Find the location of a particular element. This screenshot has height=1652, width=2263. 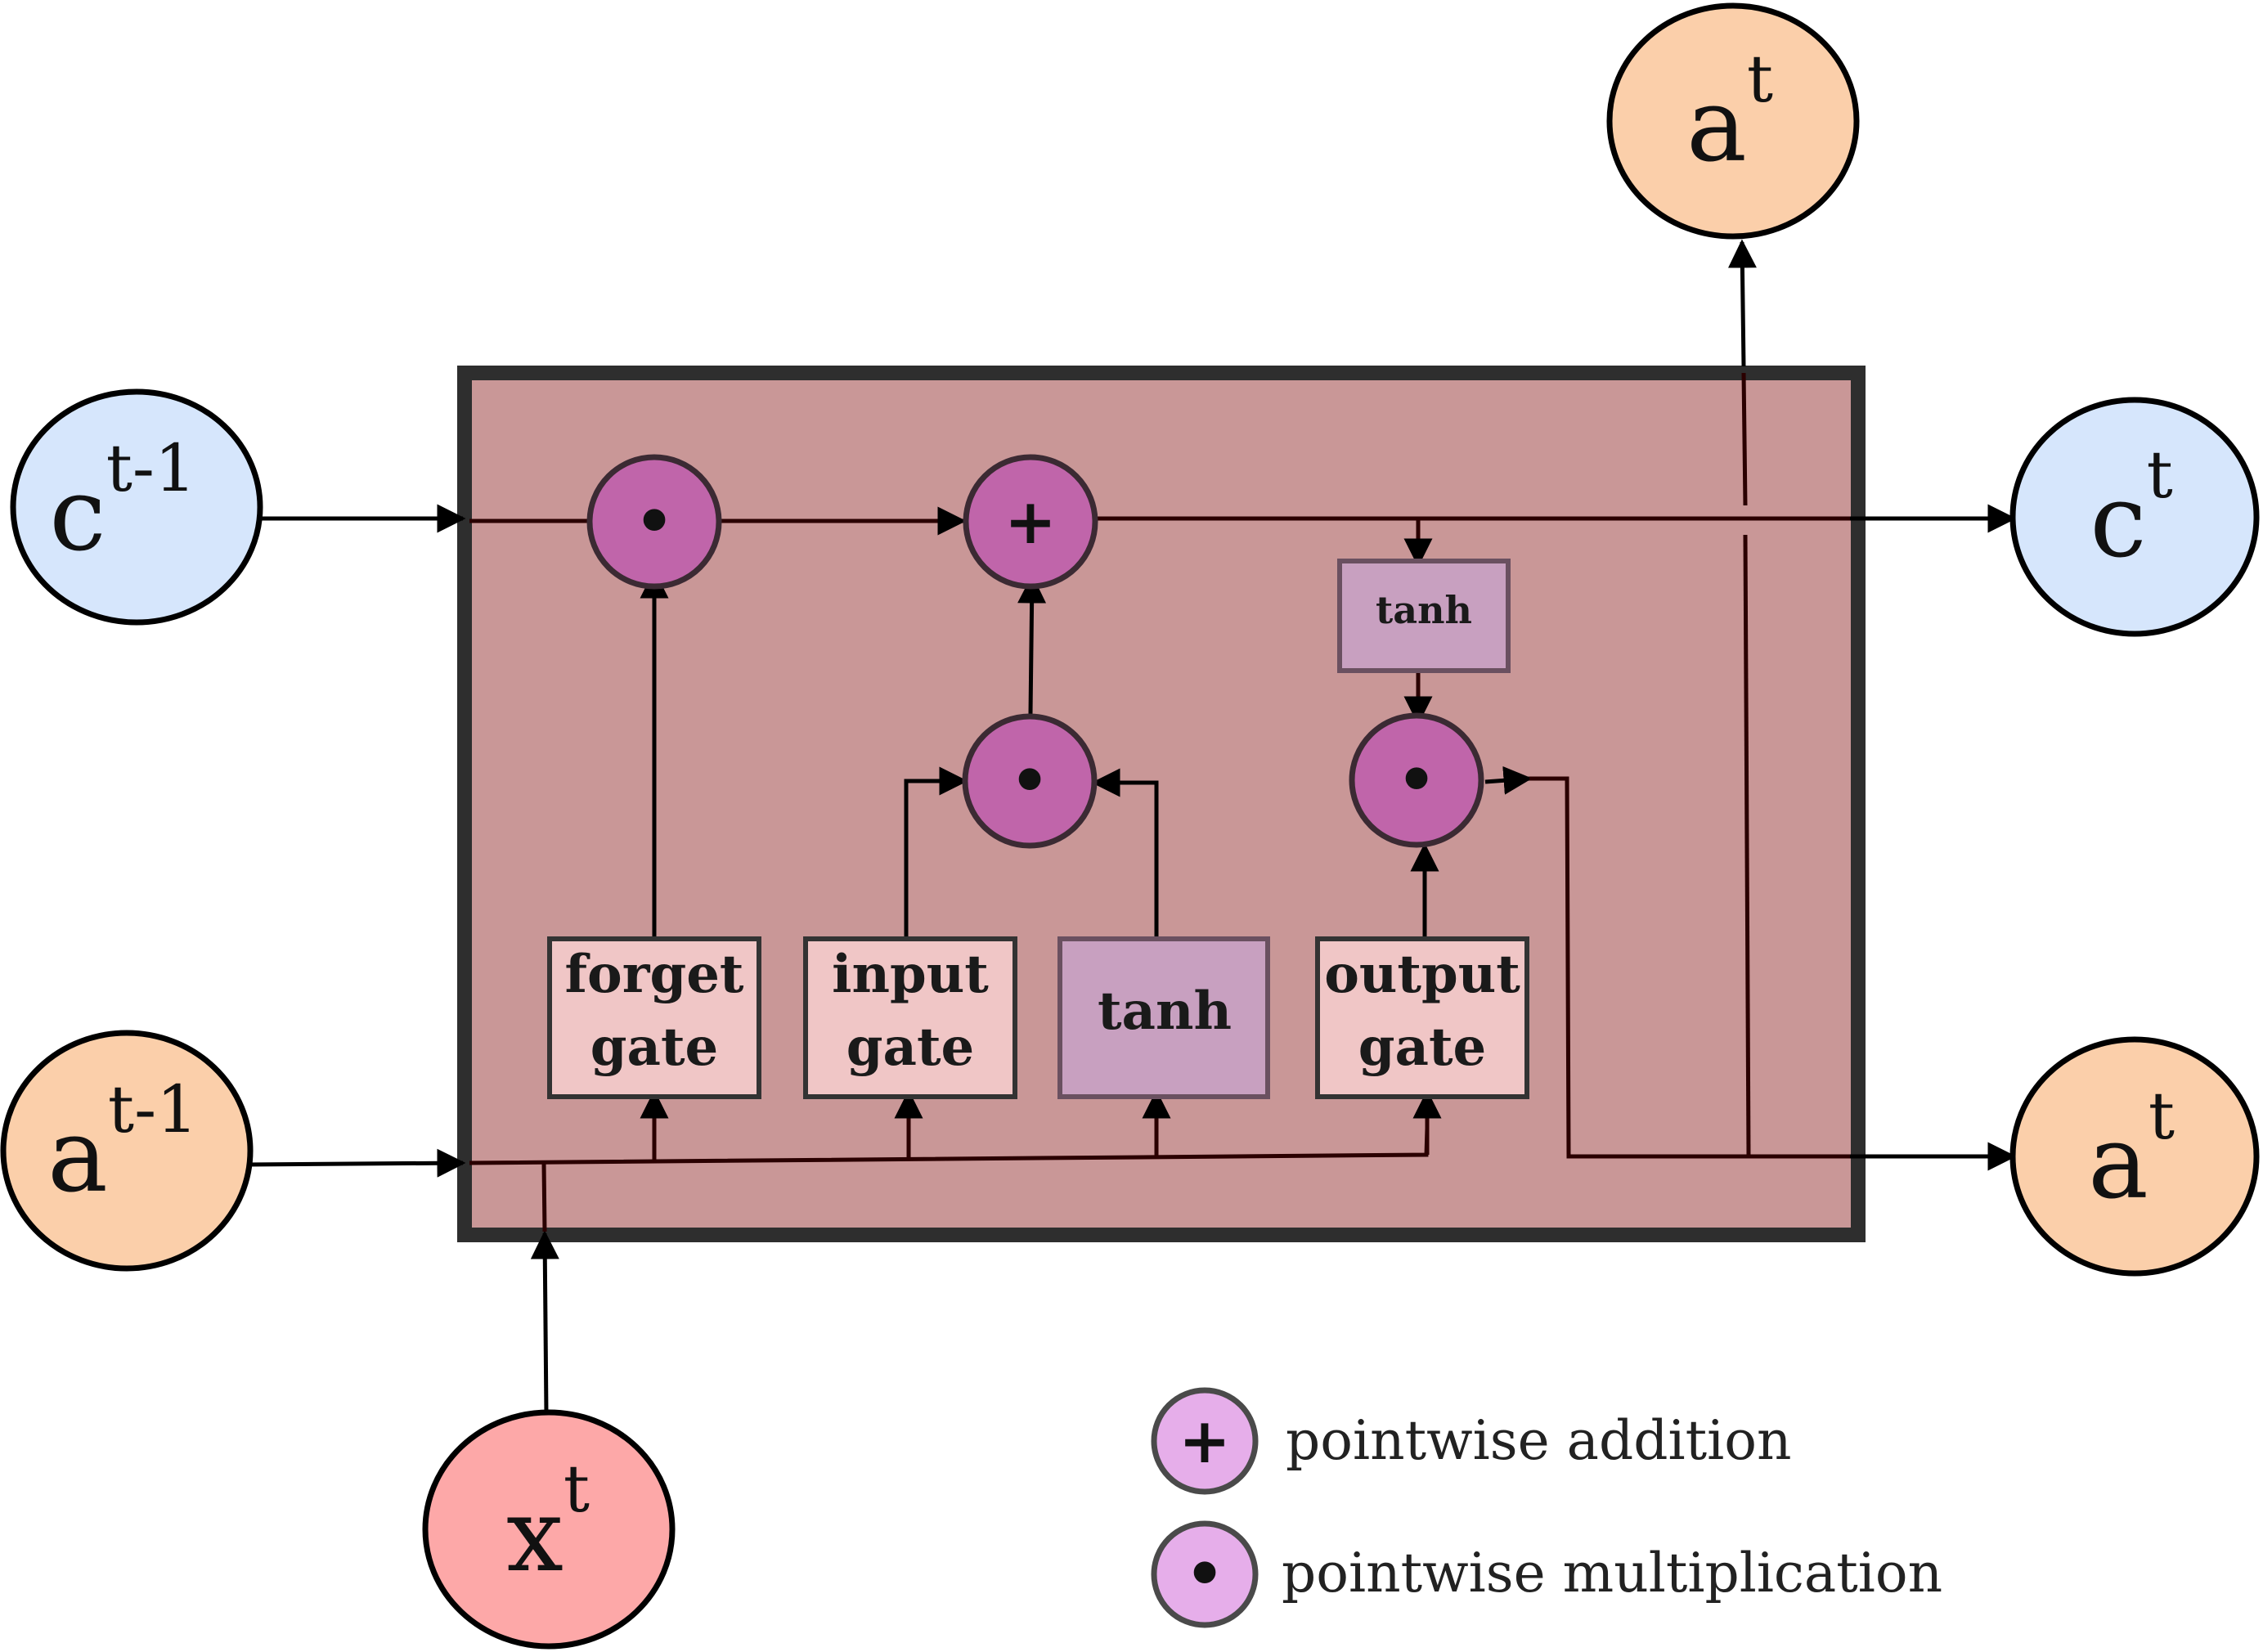

input-gate-label-2: gate is located at coordinates (910, 1047).